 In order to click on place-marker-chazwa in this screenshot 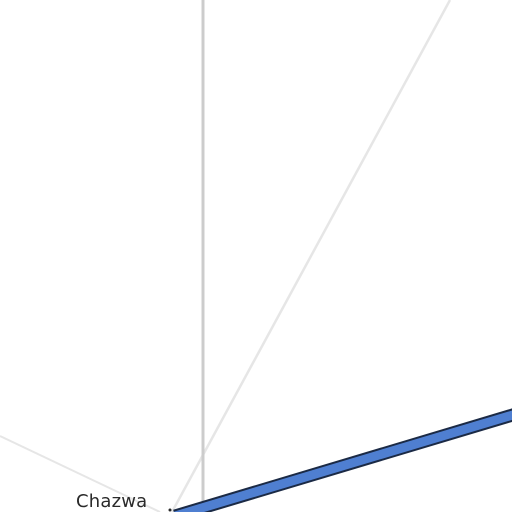, I will do `click(170, 510)`.